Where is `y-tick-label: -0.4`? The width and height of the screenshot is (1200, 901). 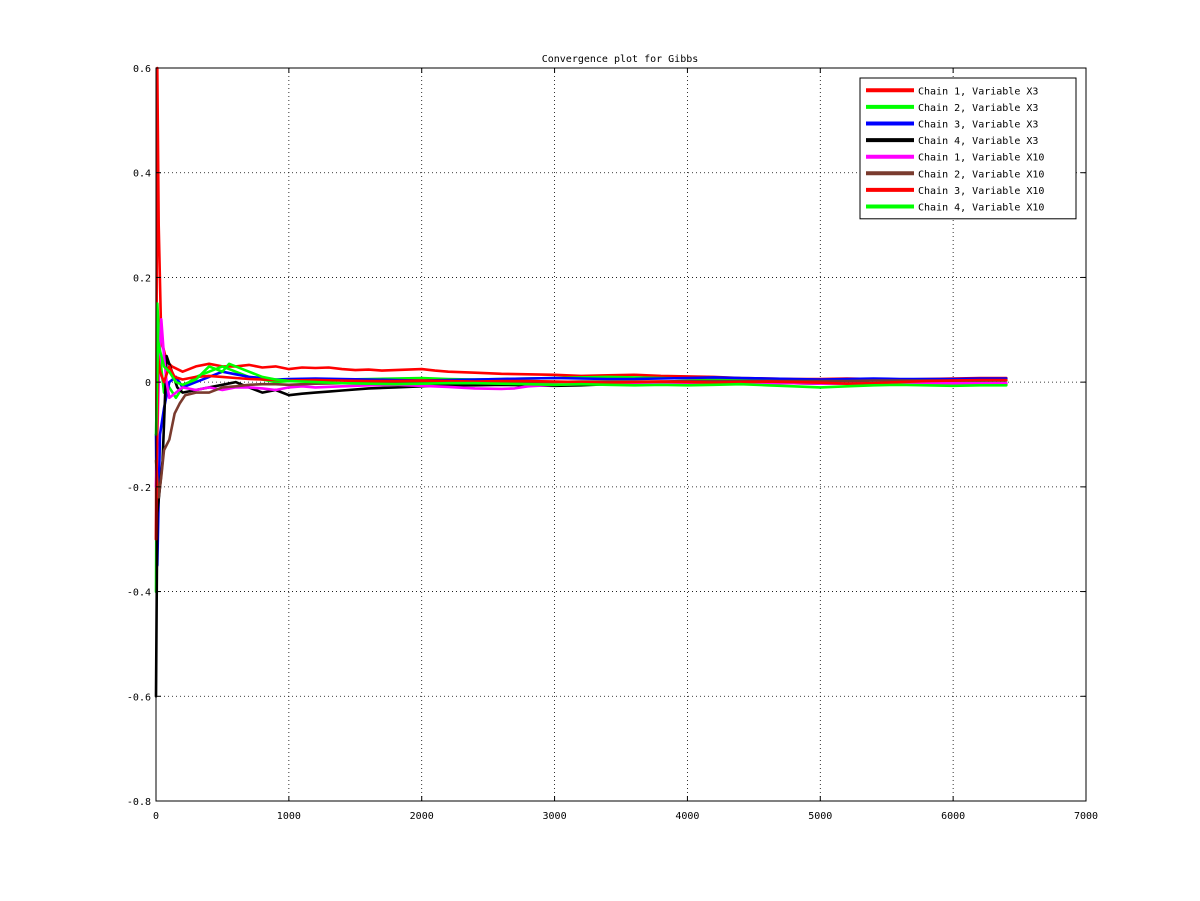 y-tick-label: -0.4 is located at coordinates (139, 593).